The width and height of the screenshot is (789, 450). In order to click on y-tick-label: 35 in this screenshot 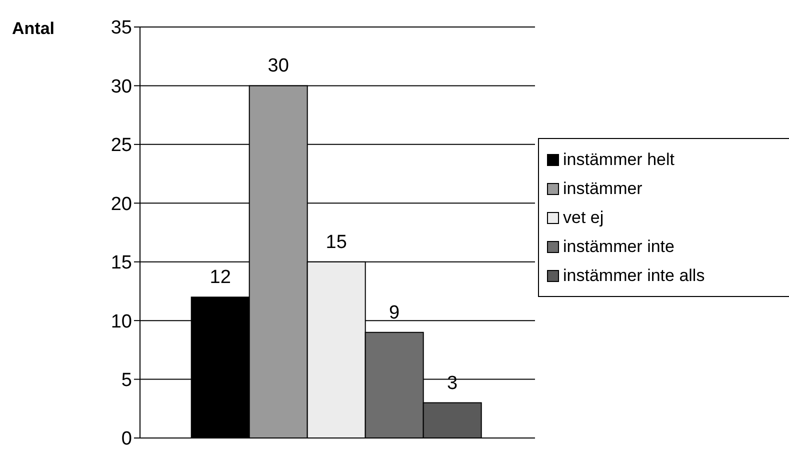, I will do `click(121, 28)`.